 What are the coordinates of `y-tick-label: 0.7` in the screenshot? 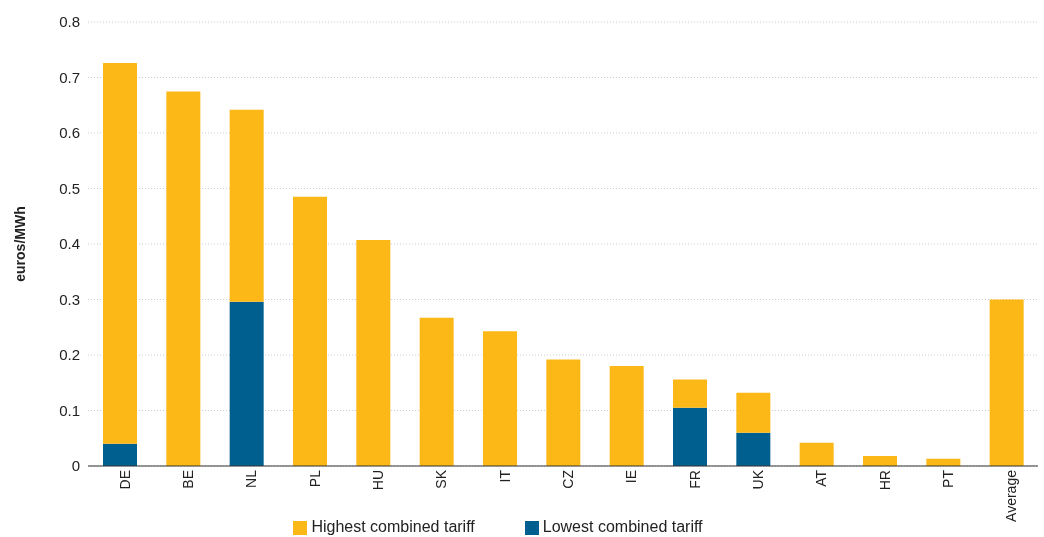 It's located at (69, 77).